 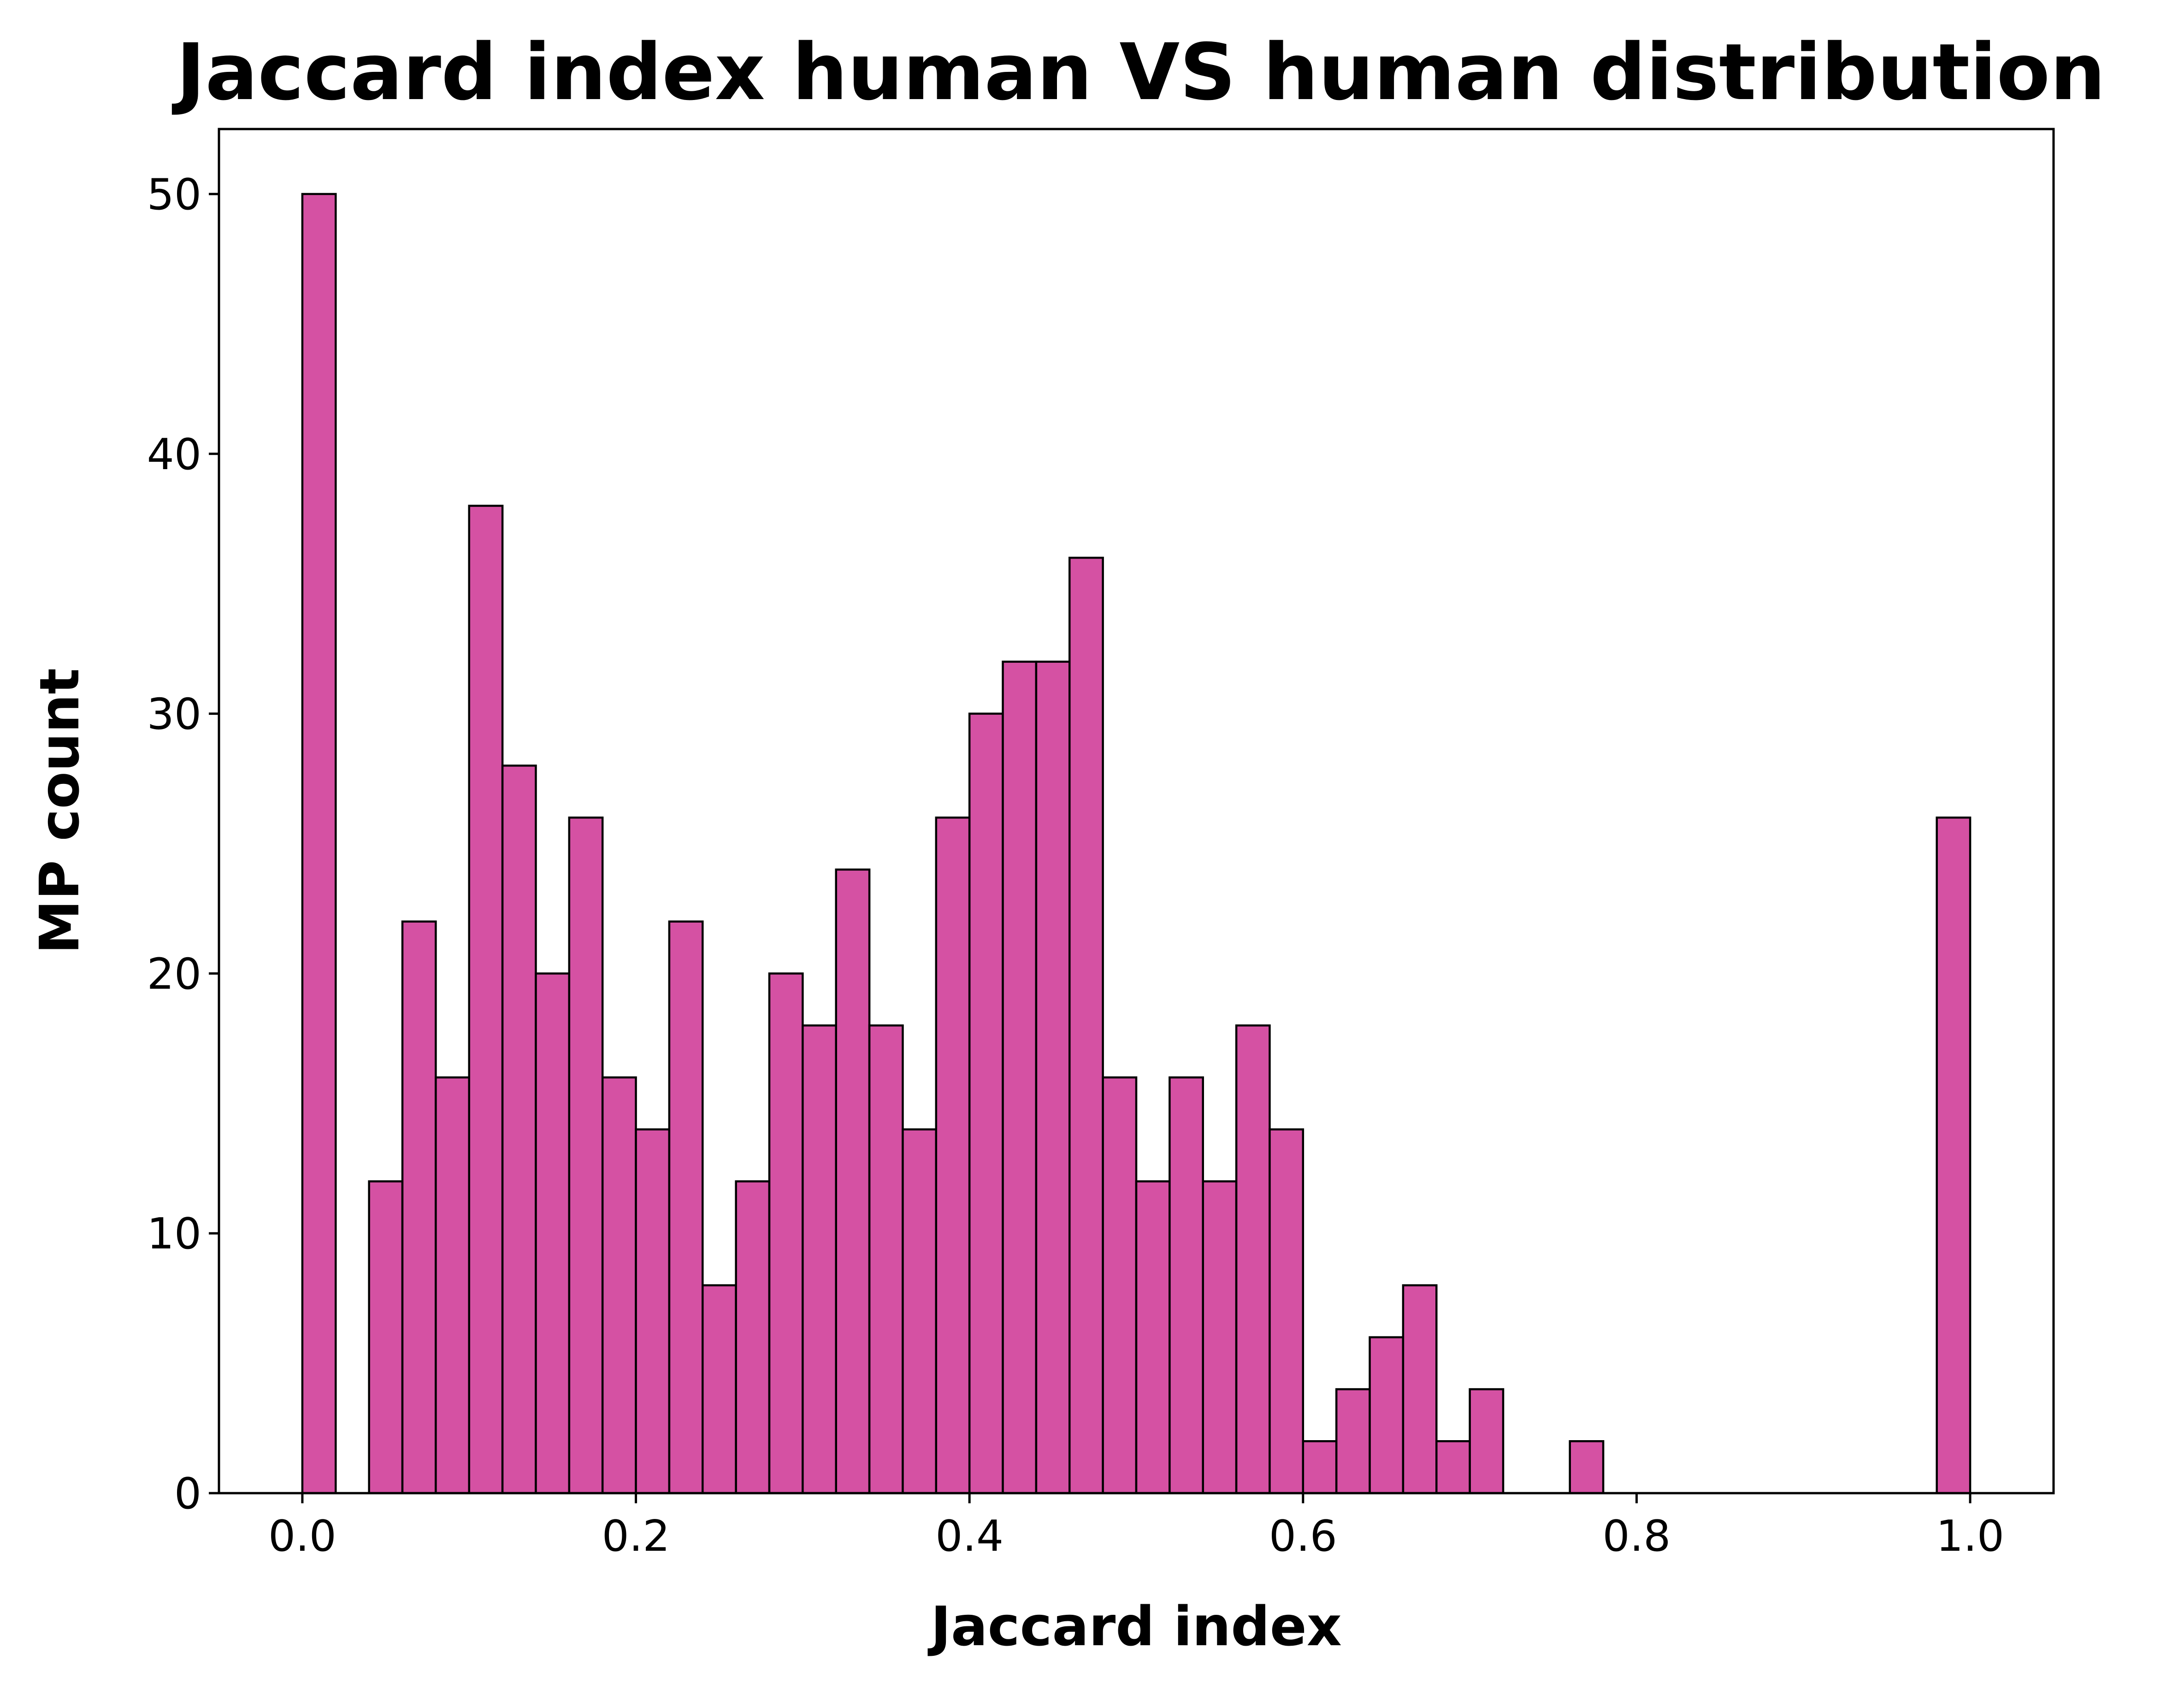 I want to click on y-tick-label: 0, so click(x=187, y=1493).